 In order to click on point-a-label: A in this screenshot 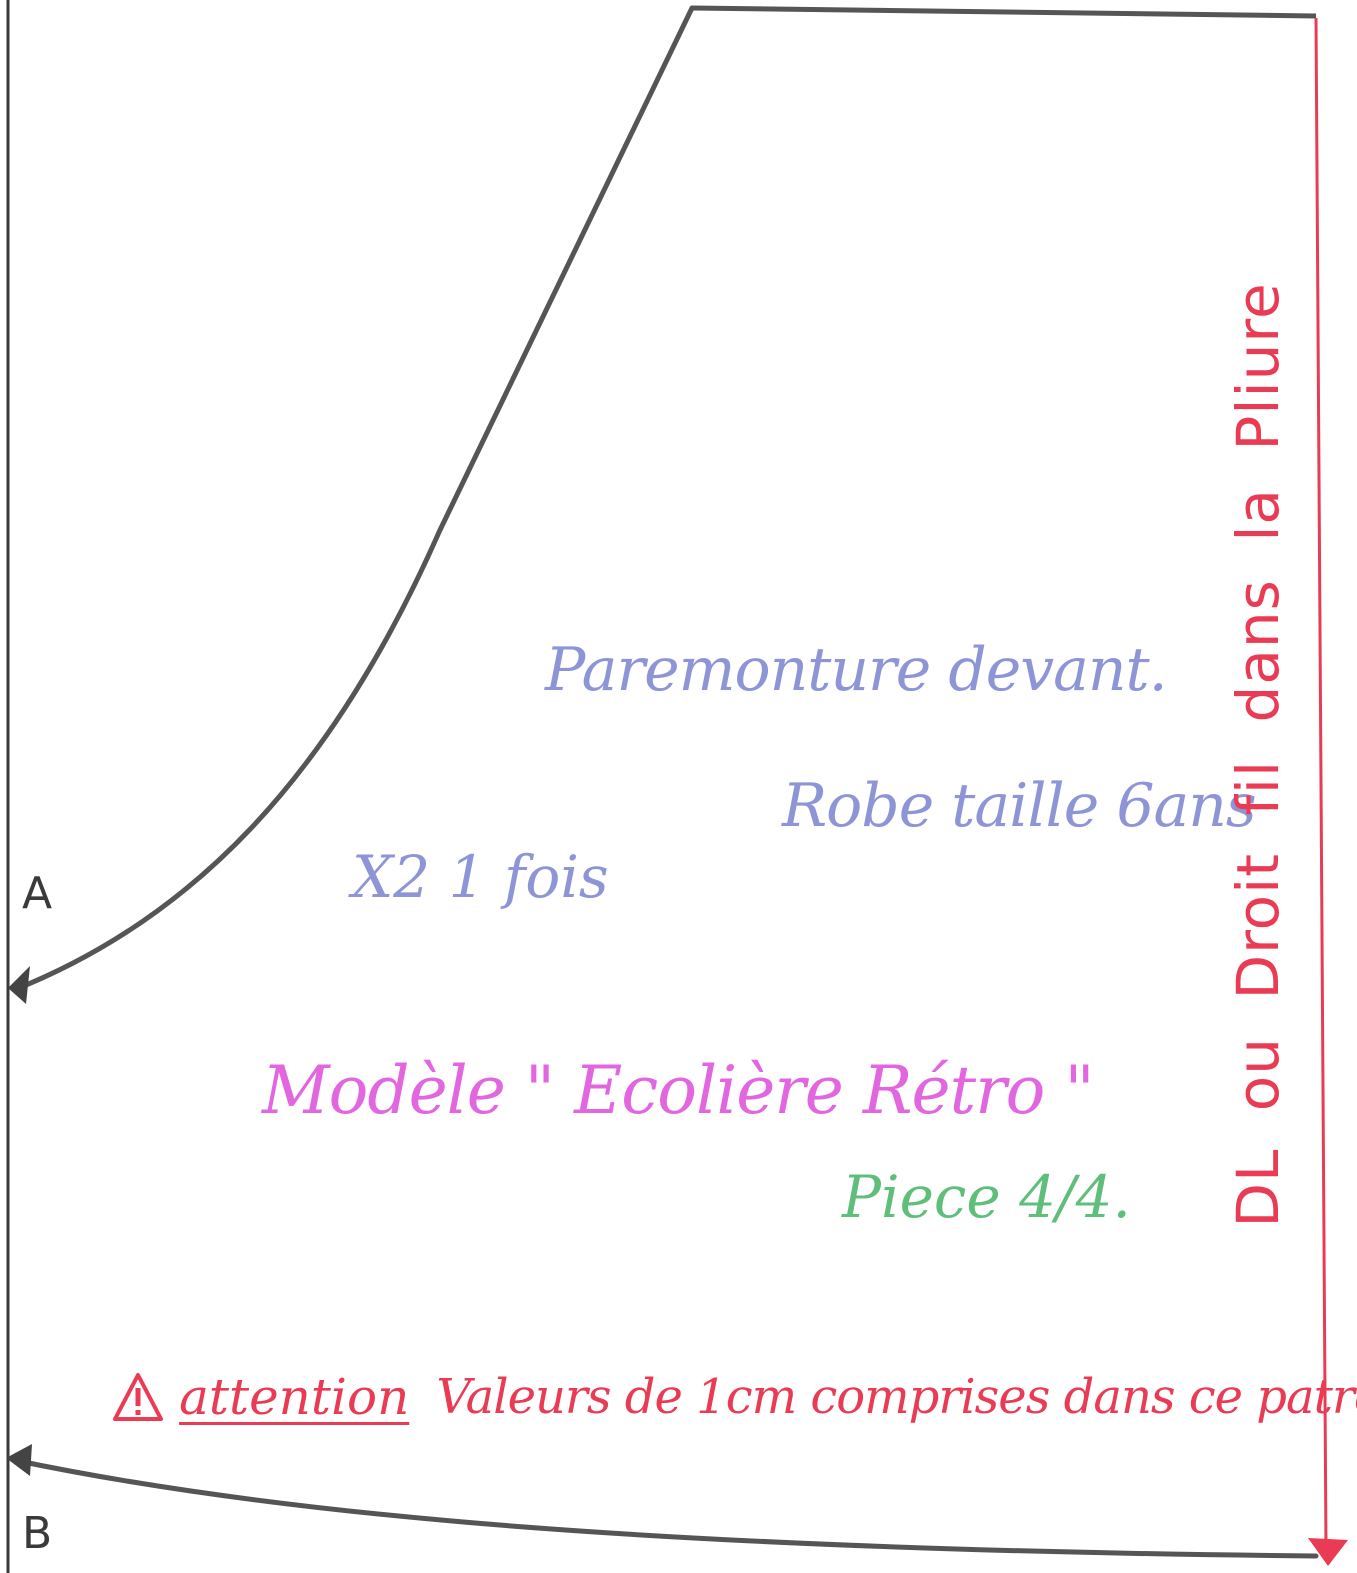, I will do `click(37, 893)`.